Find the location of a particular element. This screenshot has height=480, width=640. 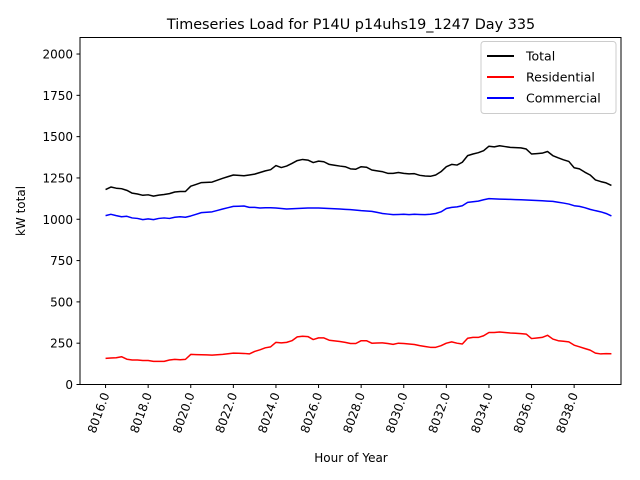

series-line-residential is located at coordinates (358, 347).